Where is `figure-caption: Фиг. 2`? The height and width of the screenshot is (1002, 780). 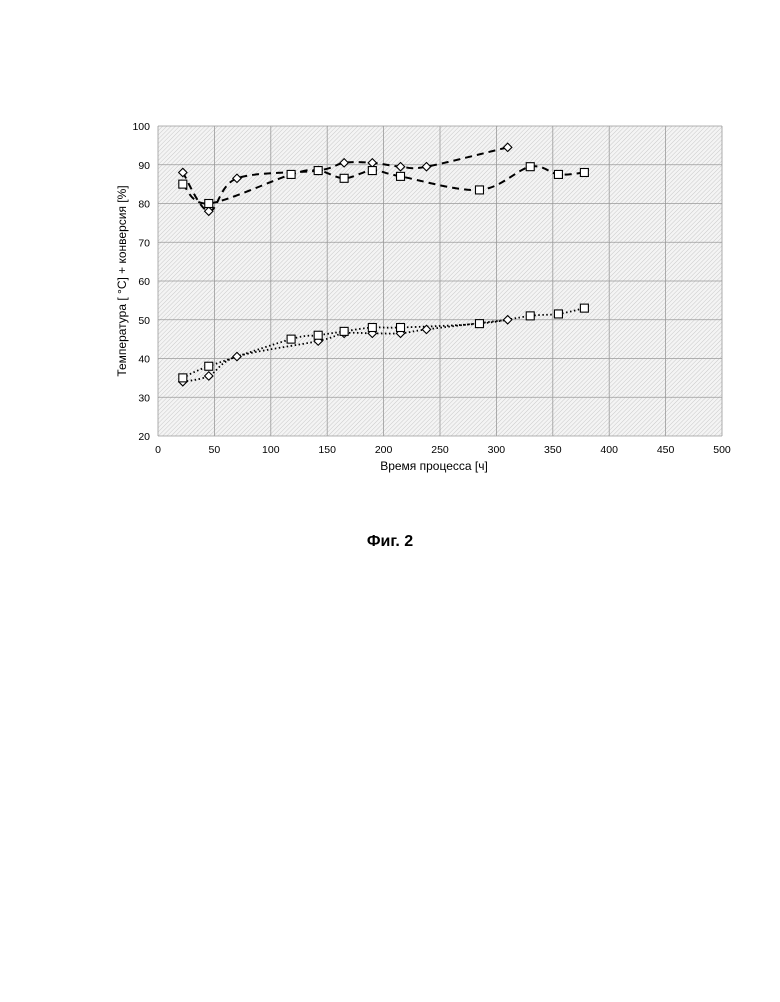
figure-caption: Фиг. 2 is located at coordinates (390, 542).